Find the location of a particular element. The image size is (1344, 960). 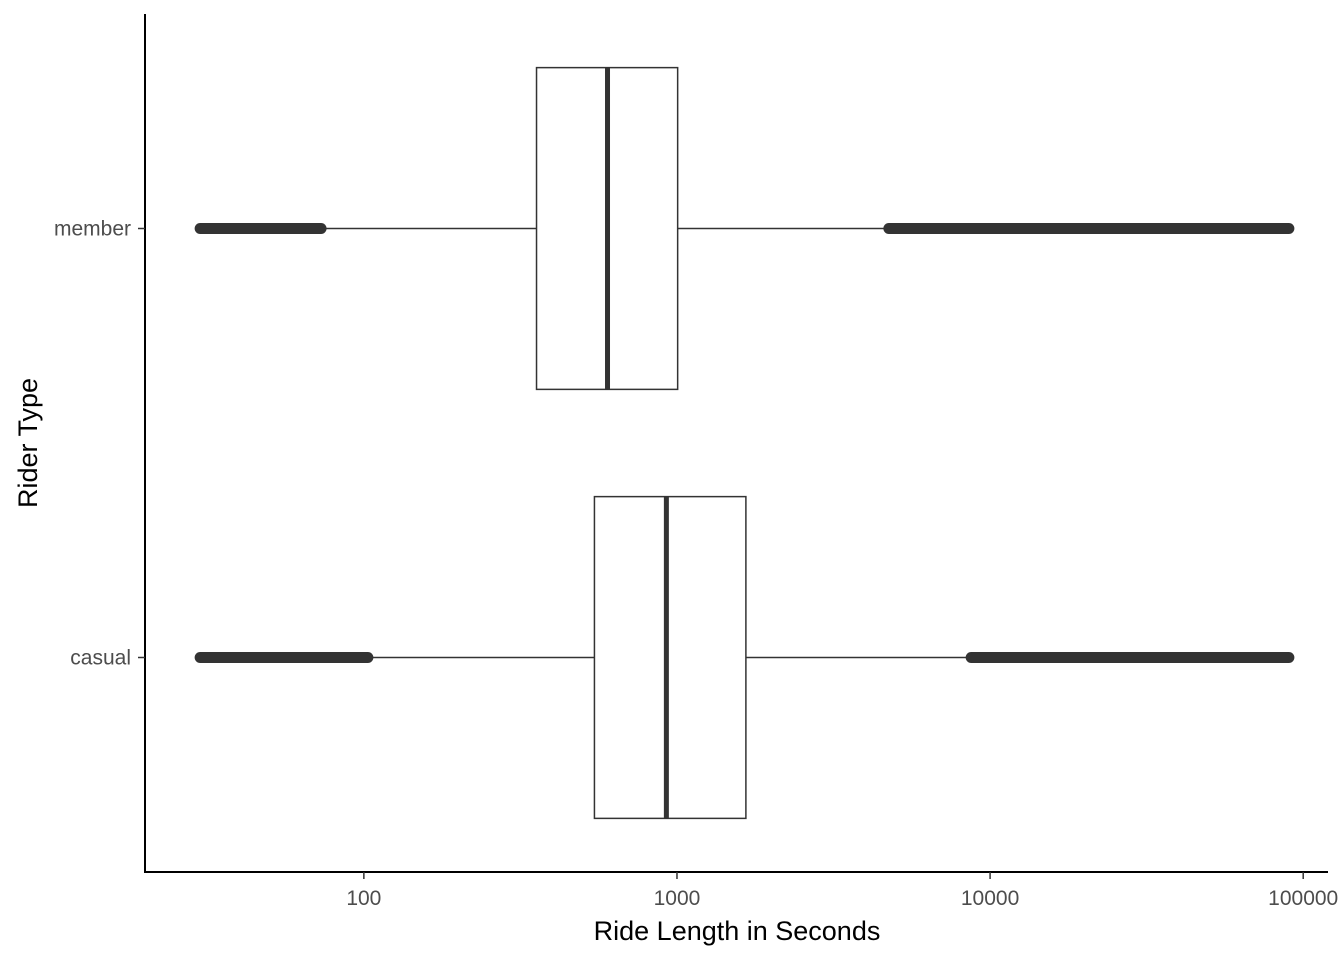

y-tick-label: member is located at coordinates (92, 229).